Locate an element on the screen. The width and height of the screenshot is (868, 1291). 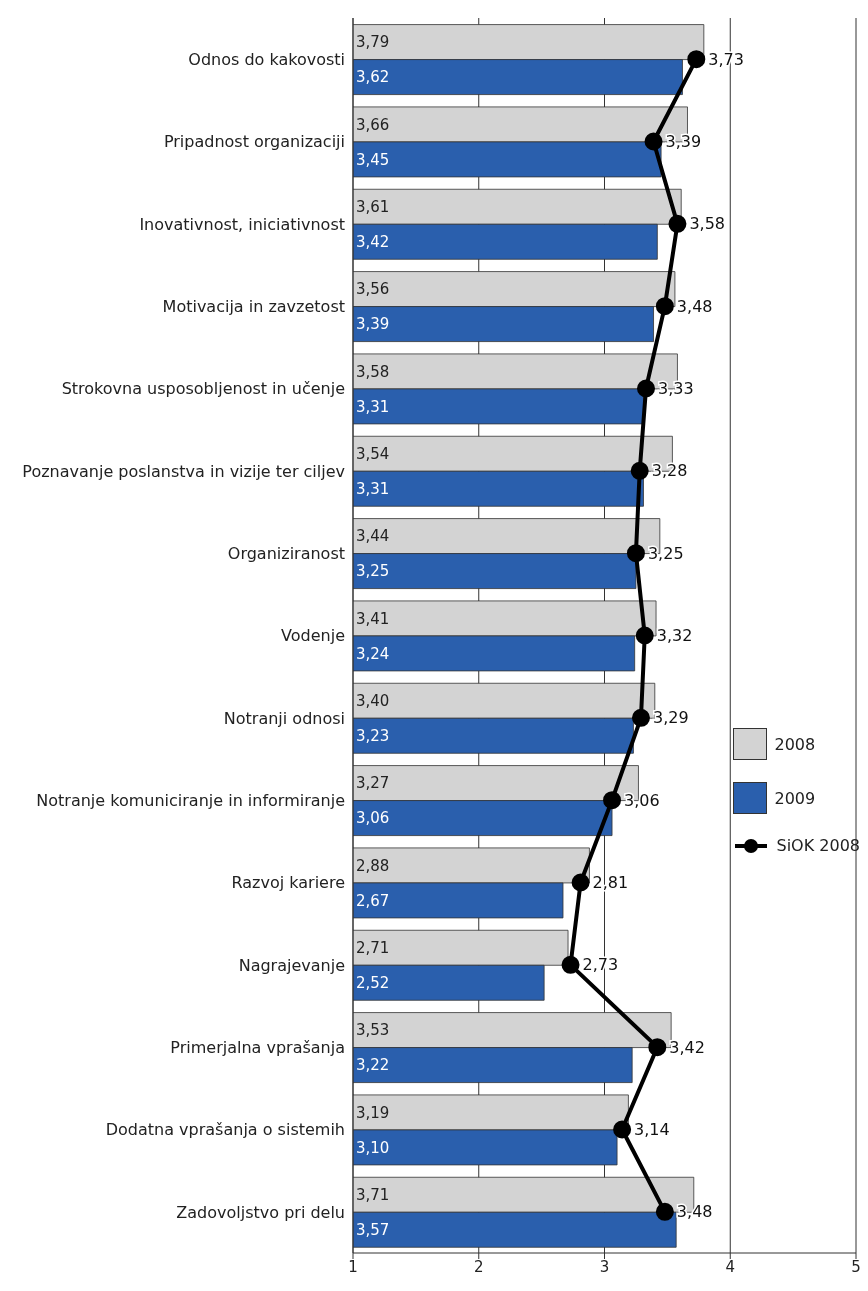
data-label: 3,56 is located at coordinates (373, 289).